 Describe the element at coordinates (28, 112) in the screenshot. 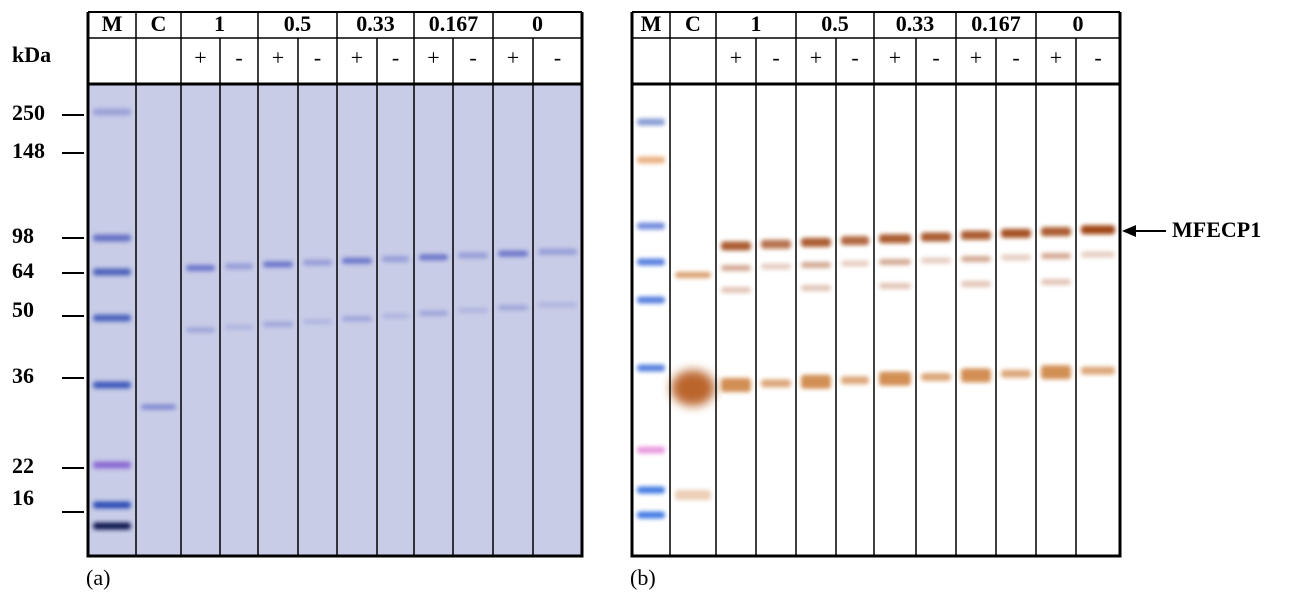

I see `marker-label: 250` at that location.